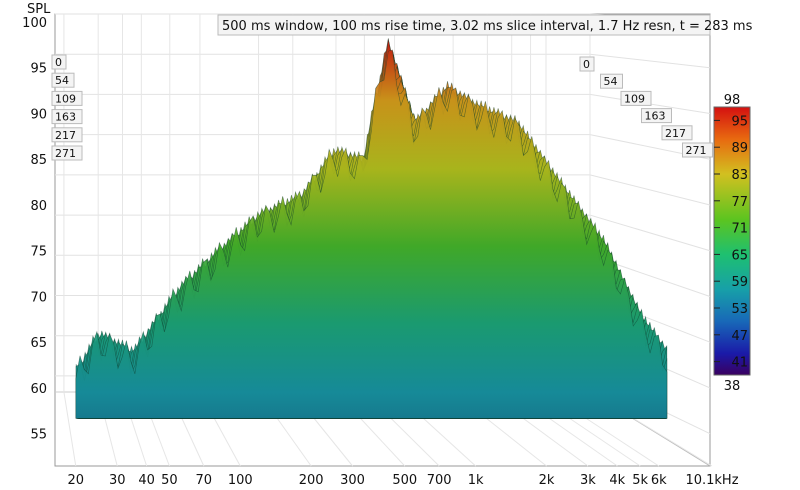 The image size is (800, 490). I want to click on x-tick-label: 50, so click(169, 480).